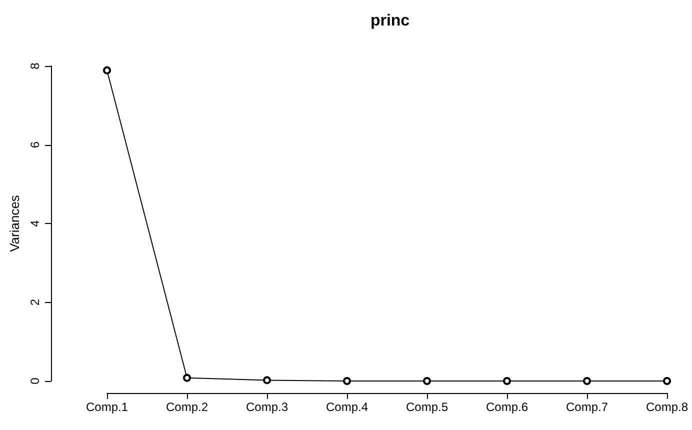 Image resolution: width=692 pixels, height=430 pixels. Describe the element at coordinates (35, 144) in the screenshot. I see `y-tick-label: 6` at that location.